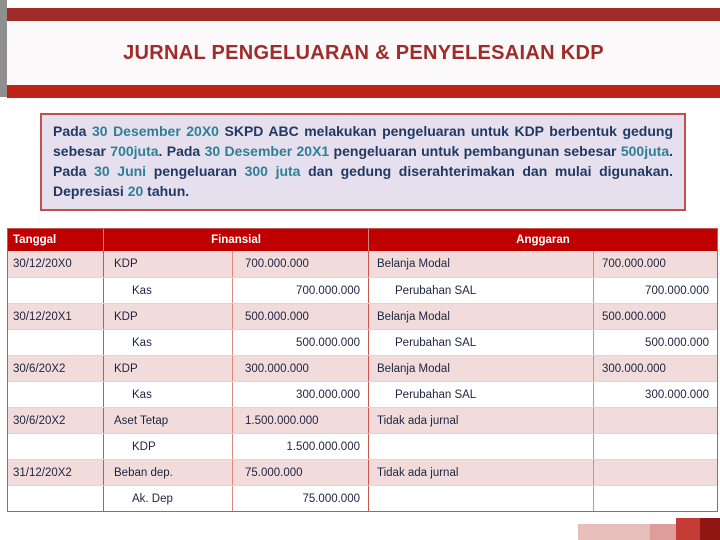  What do you see at coordinates (56, 264) in the screenshot?
I see `cell-date: 30/12/20X0` at bounding box center [56, 264].